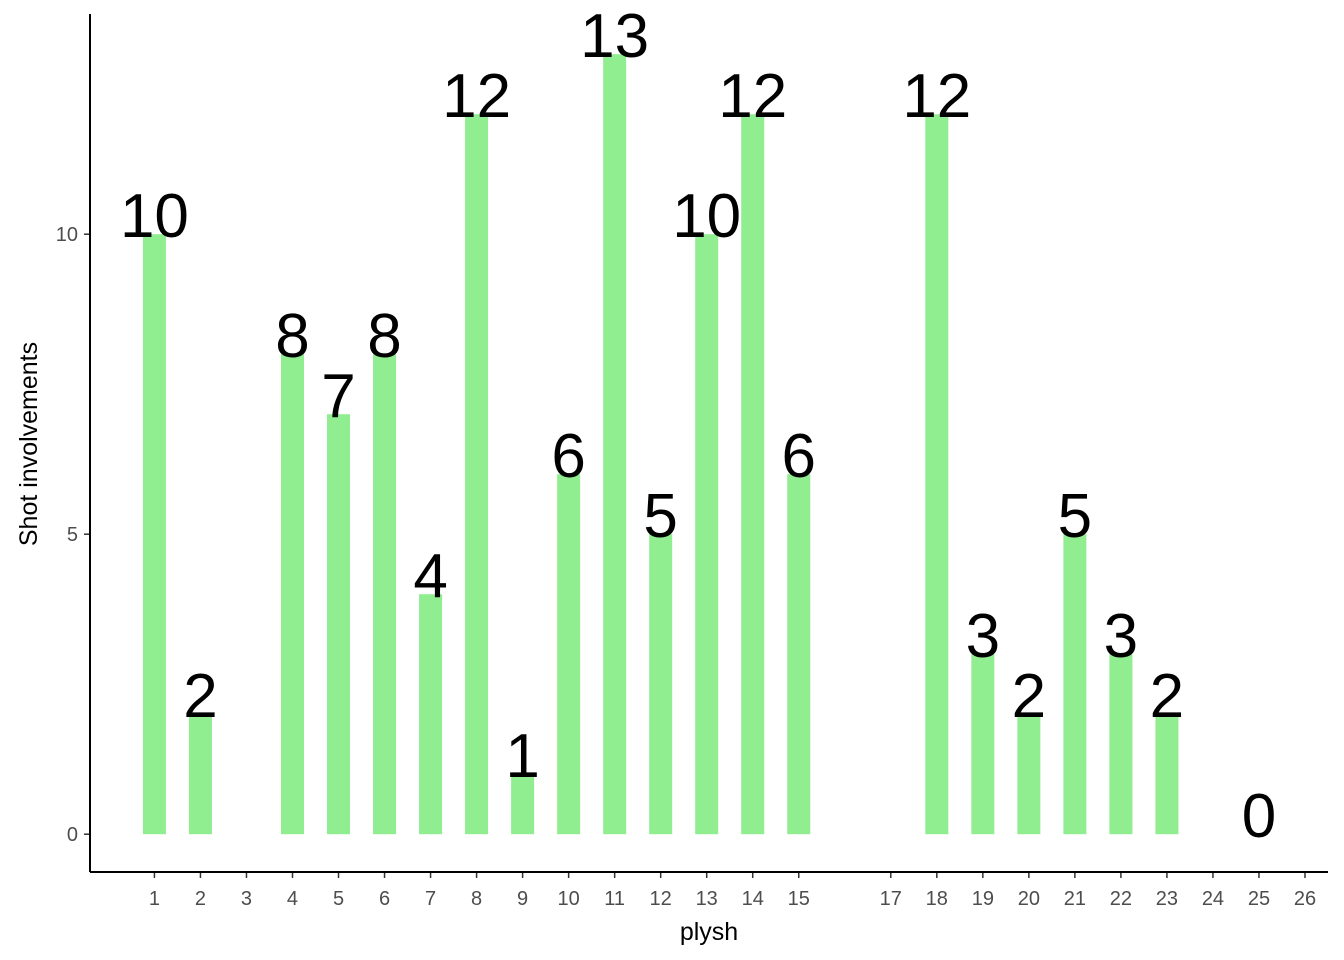 The height and width of the screenshot is (960, 1344). Describe the element at coordinates (983, 899) in the screenshot. I see `x-tick-label: 19` at that location.